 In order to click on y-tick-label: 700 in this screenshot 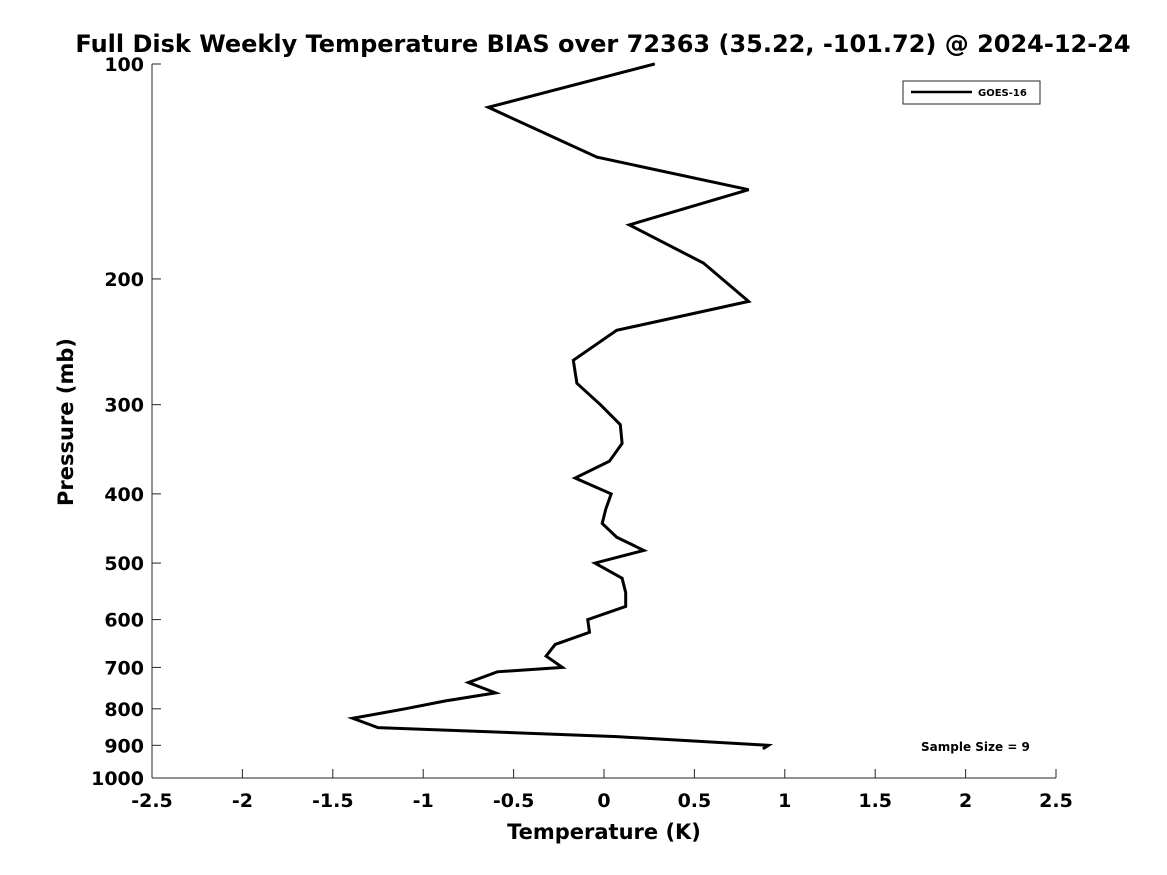, I will do `click(124, 668)`.